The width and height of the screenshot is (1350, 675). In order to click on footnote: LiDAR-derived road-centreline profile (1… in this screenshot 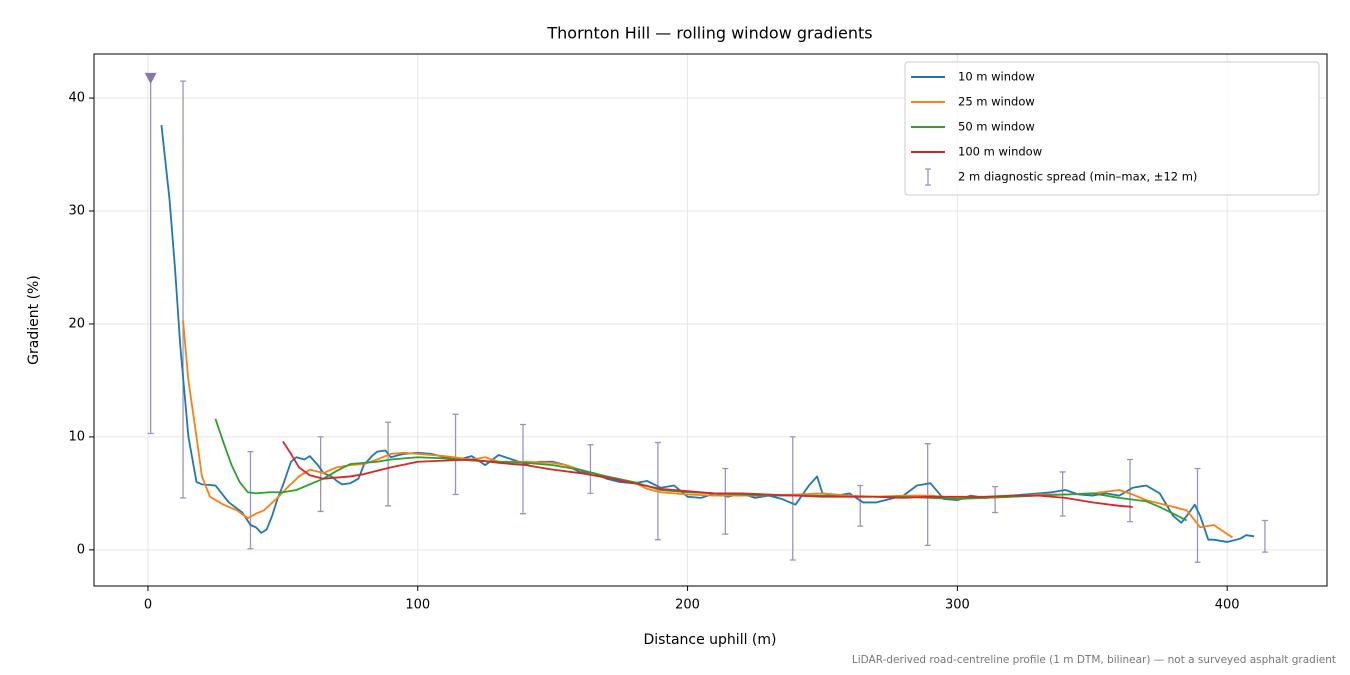, I will do `click(1094, 660)`.